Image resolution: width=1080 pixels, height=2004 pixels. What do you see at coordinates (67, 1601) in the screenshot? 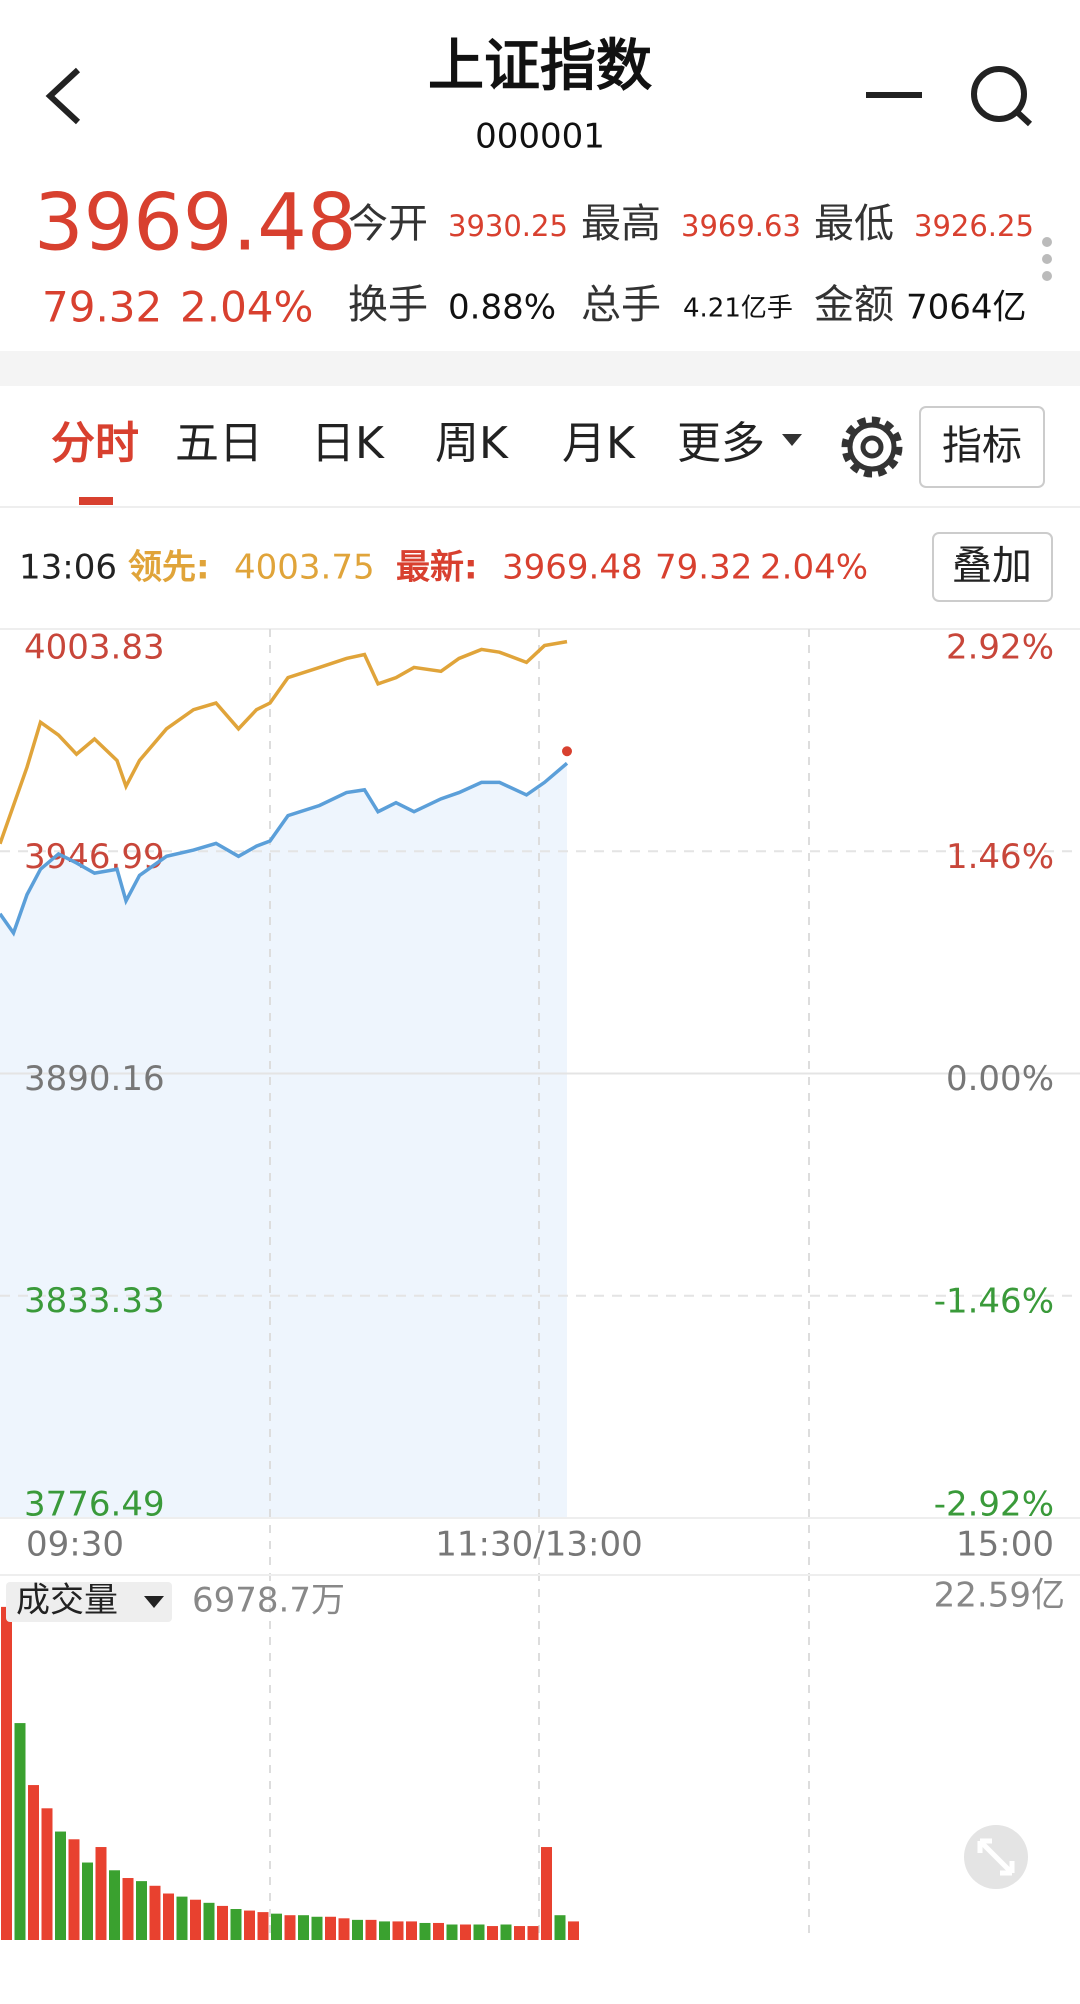
I see `volume-label: 成交量` at bounding box center [67, 1601].